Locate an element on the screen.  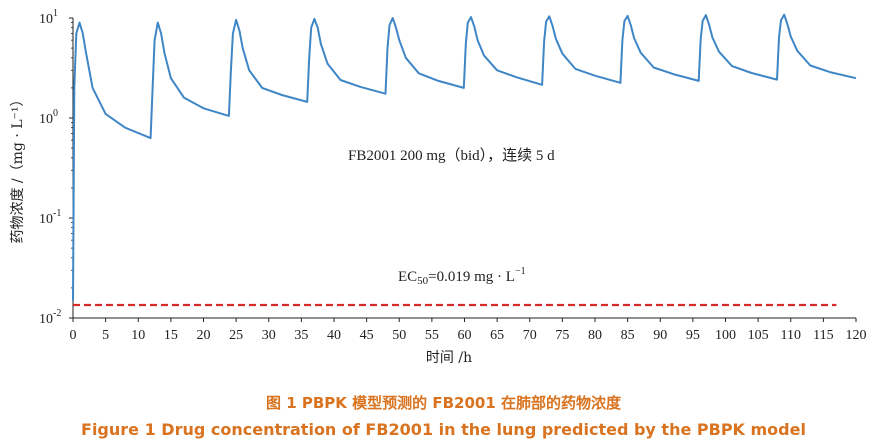
x-tick-label: 105 is located at coordinates (758, 335).